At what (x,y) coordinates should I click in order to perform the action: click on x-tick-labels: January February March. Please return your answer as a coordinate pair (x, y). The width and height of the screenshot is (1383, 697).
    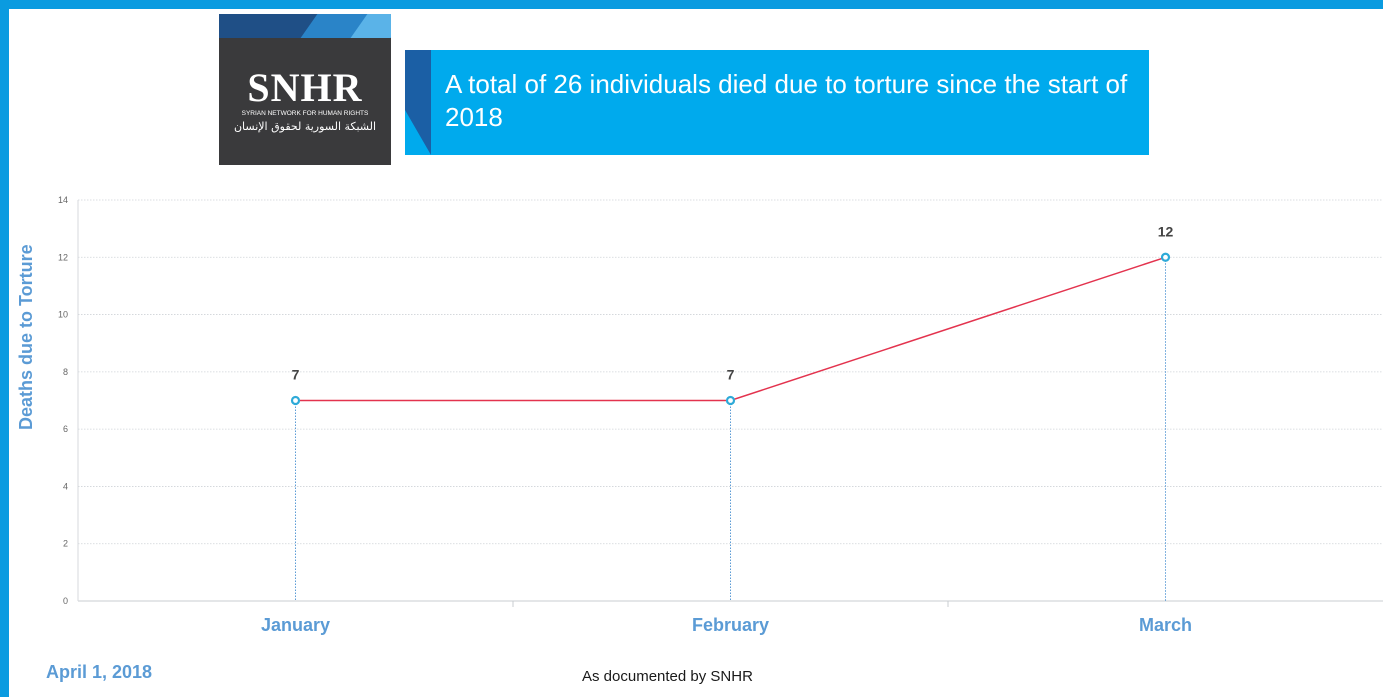
    Looking at the image, I should click on (726, 625).